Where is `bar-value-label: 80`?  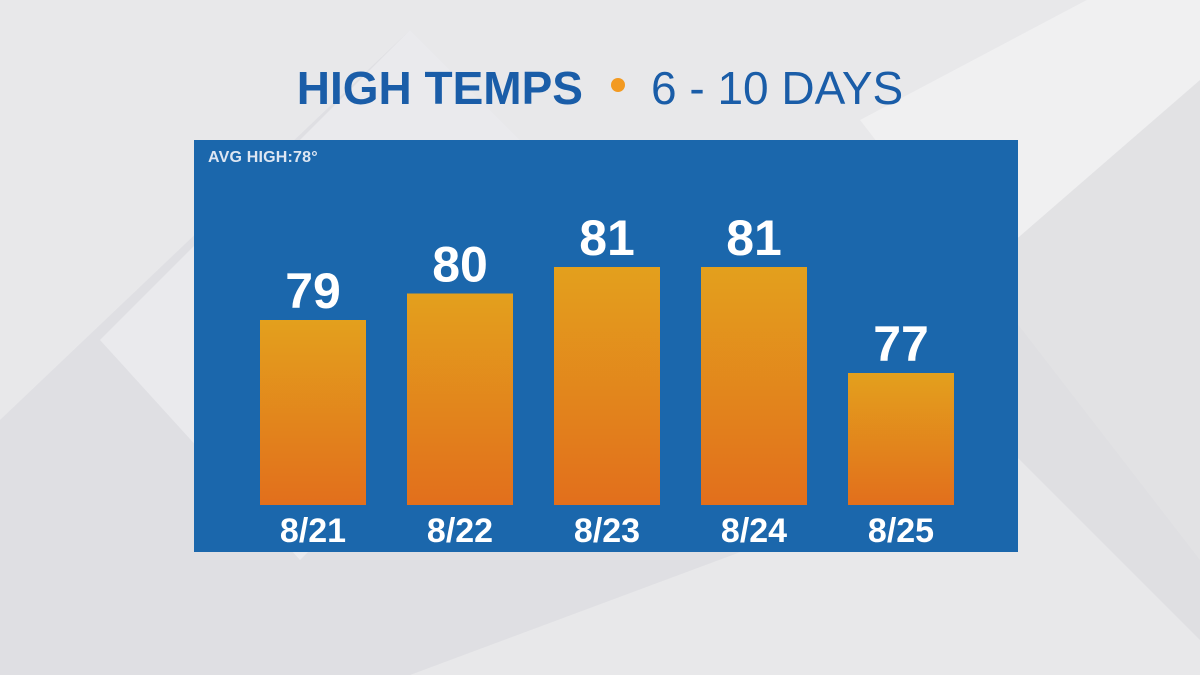 bar-value-label: 80 is located at coordinates (460, 265).